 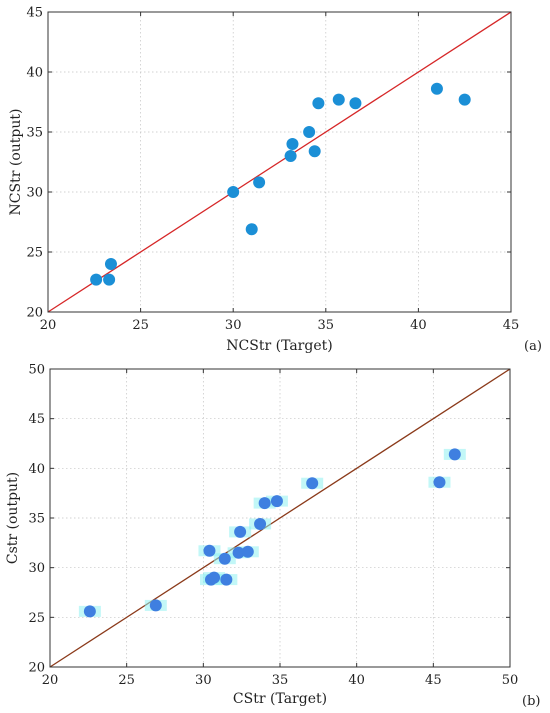 I want to click on panel-label: (b), so click(x=531, y=701).